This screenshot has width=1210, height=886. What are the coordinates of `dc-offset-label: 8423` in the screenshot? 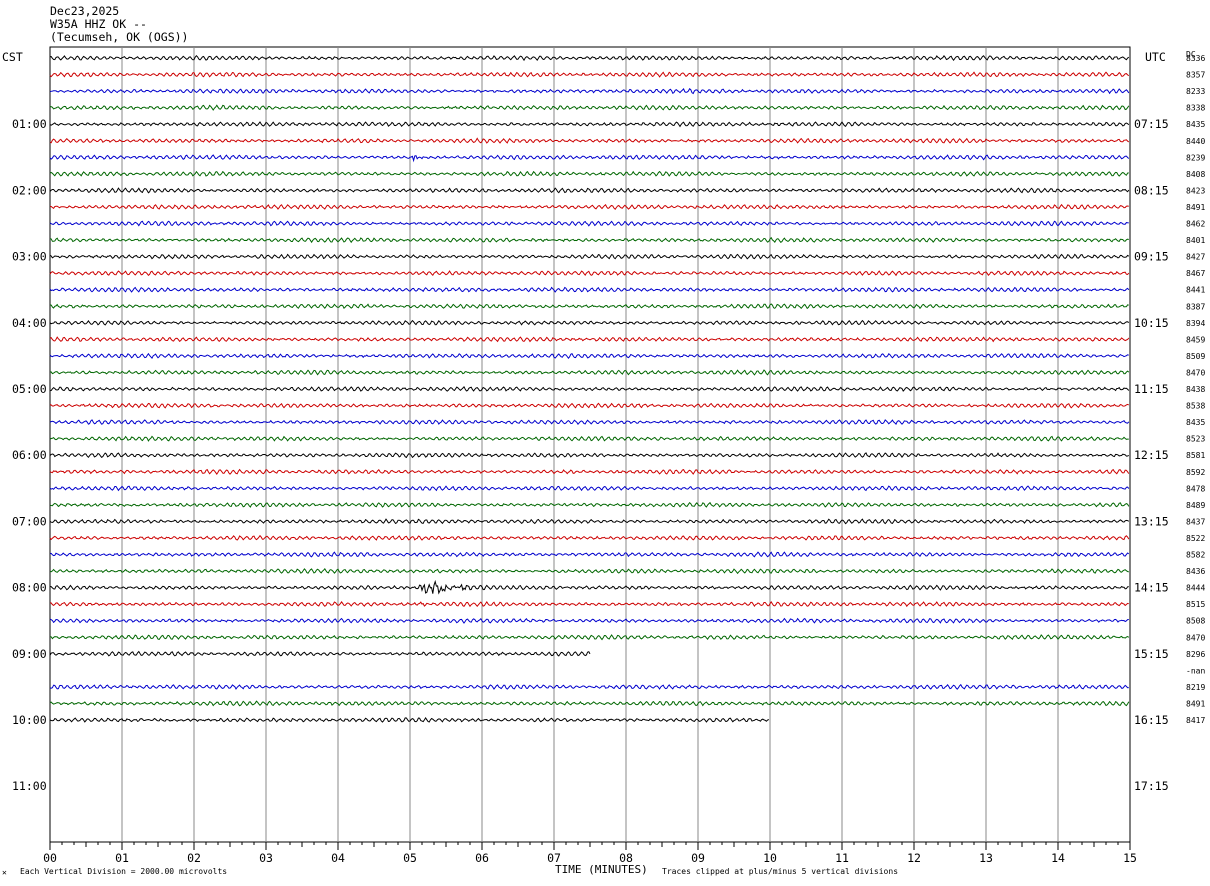 It's located at (1195, 190).